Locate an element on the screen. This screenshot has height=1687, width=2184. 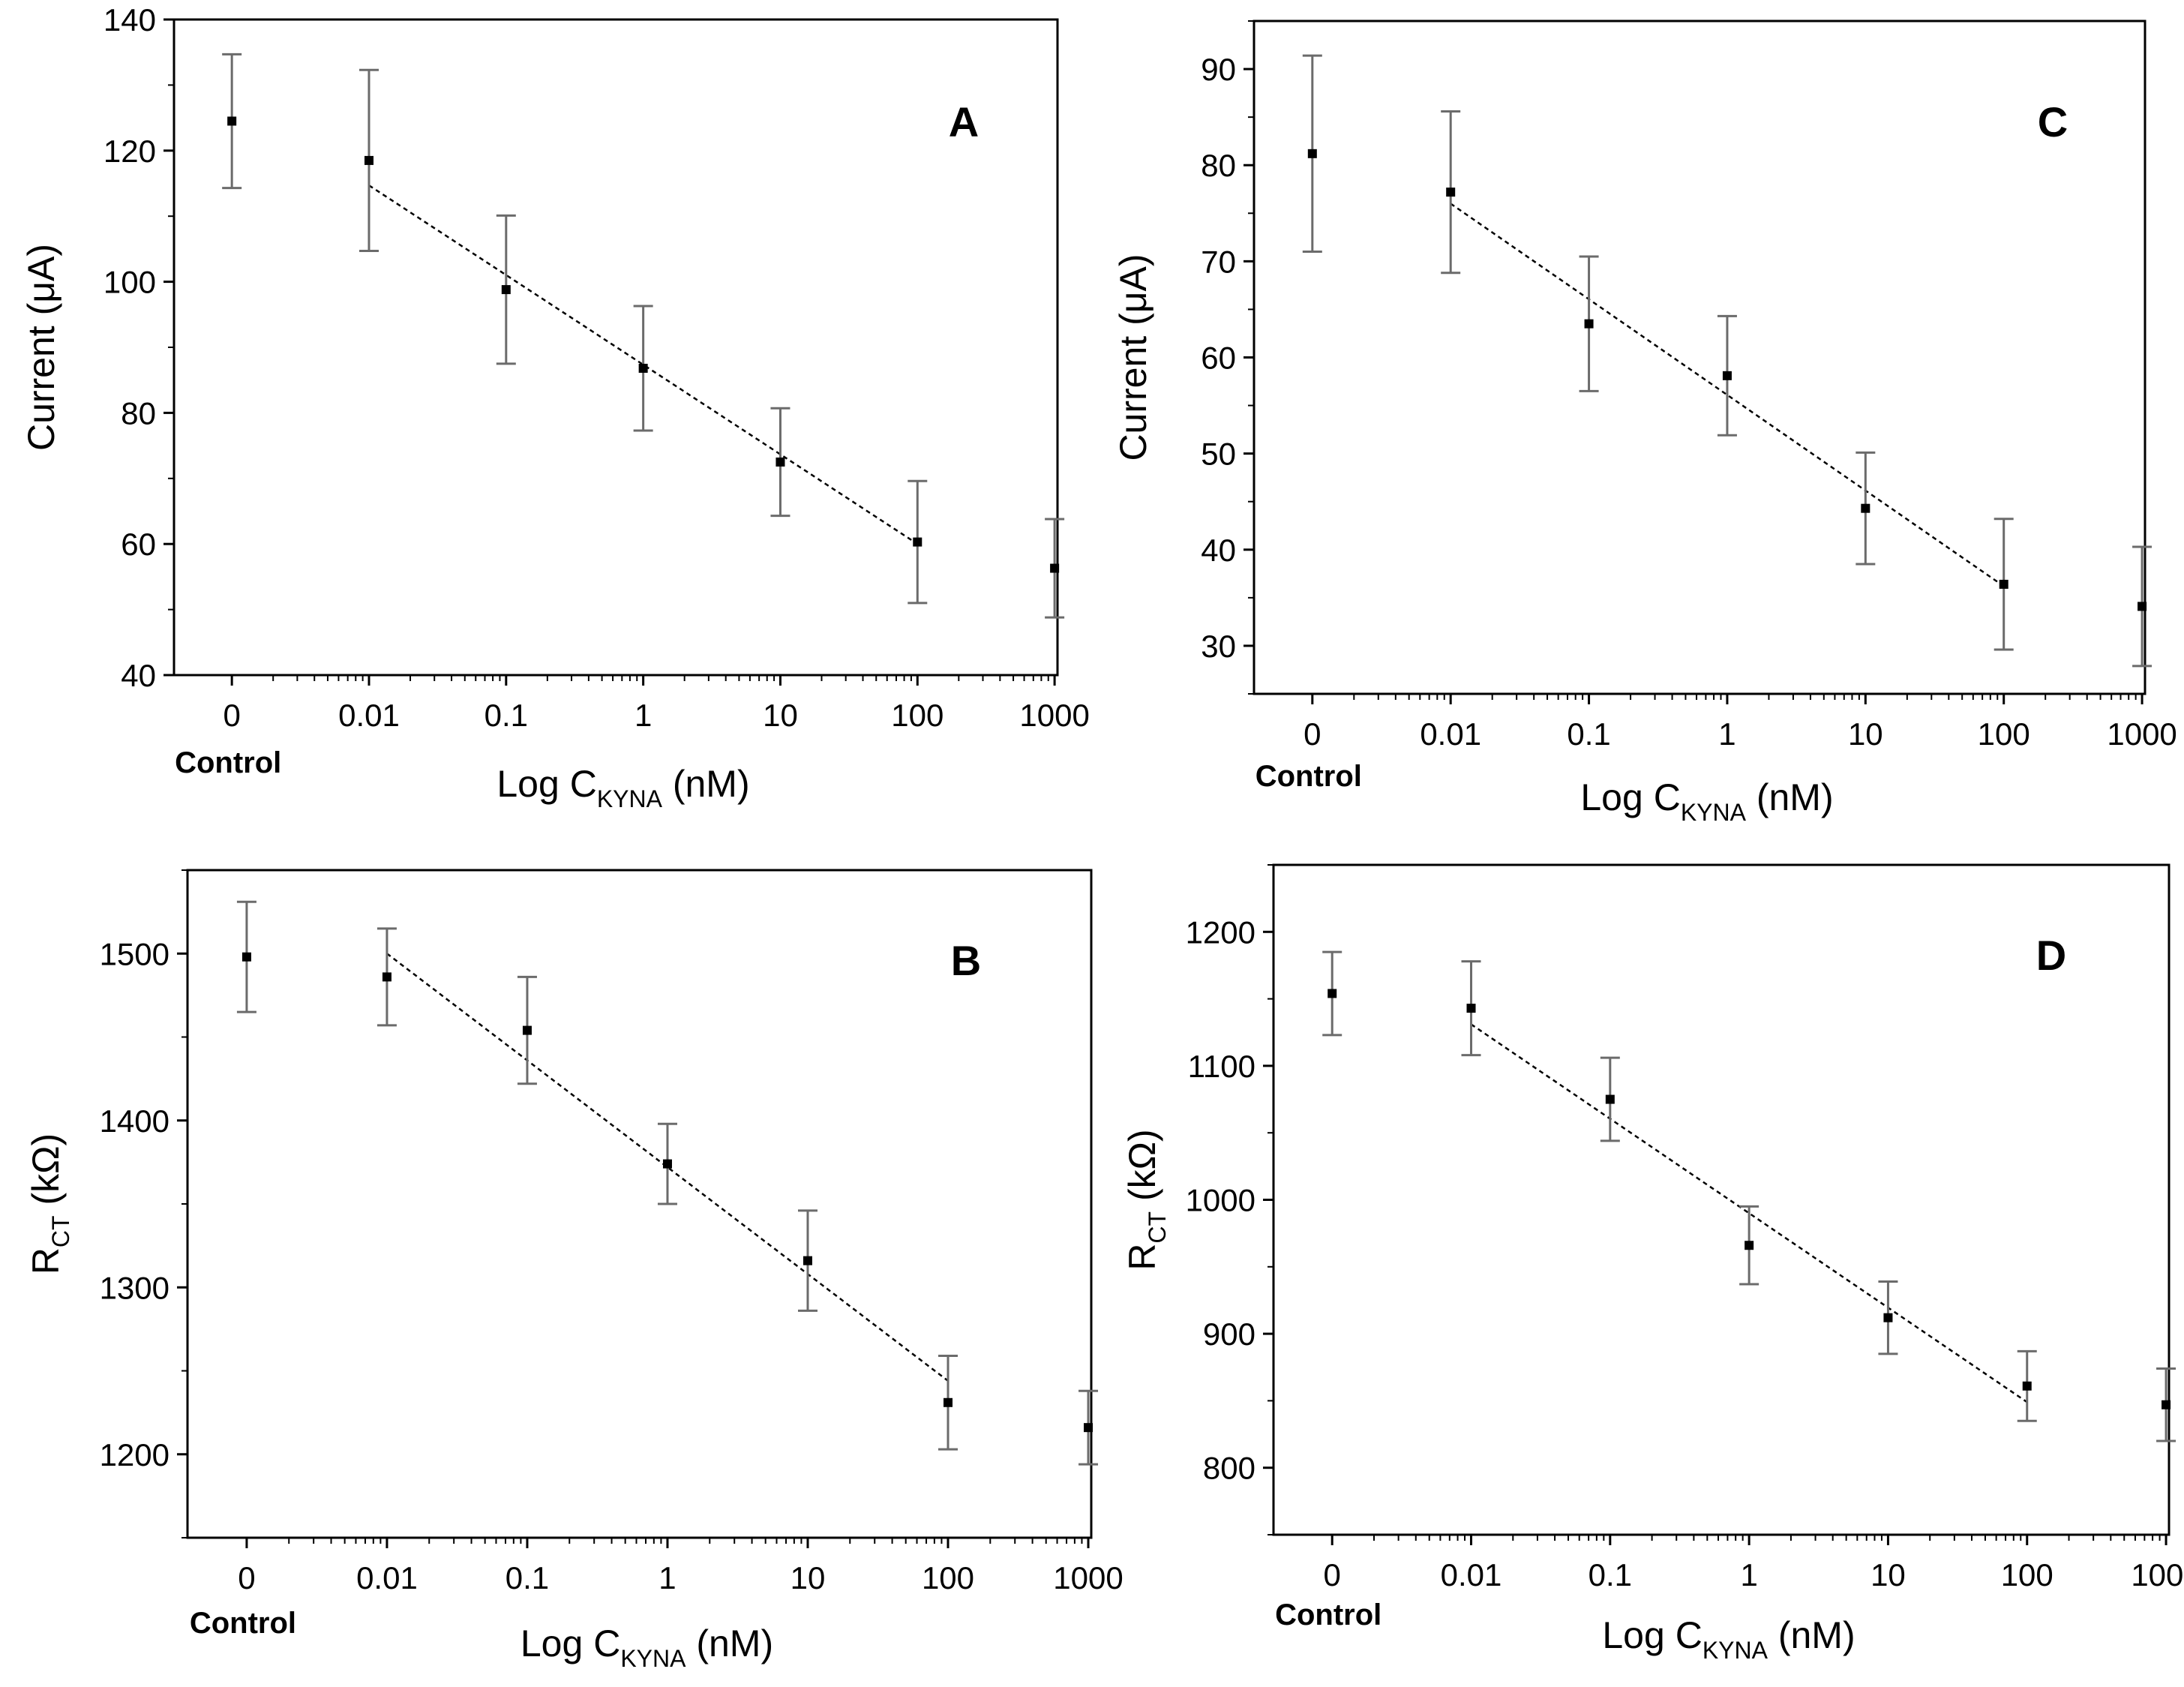
panel-label: B is located at coordinates (966, 960).